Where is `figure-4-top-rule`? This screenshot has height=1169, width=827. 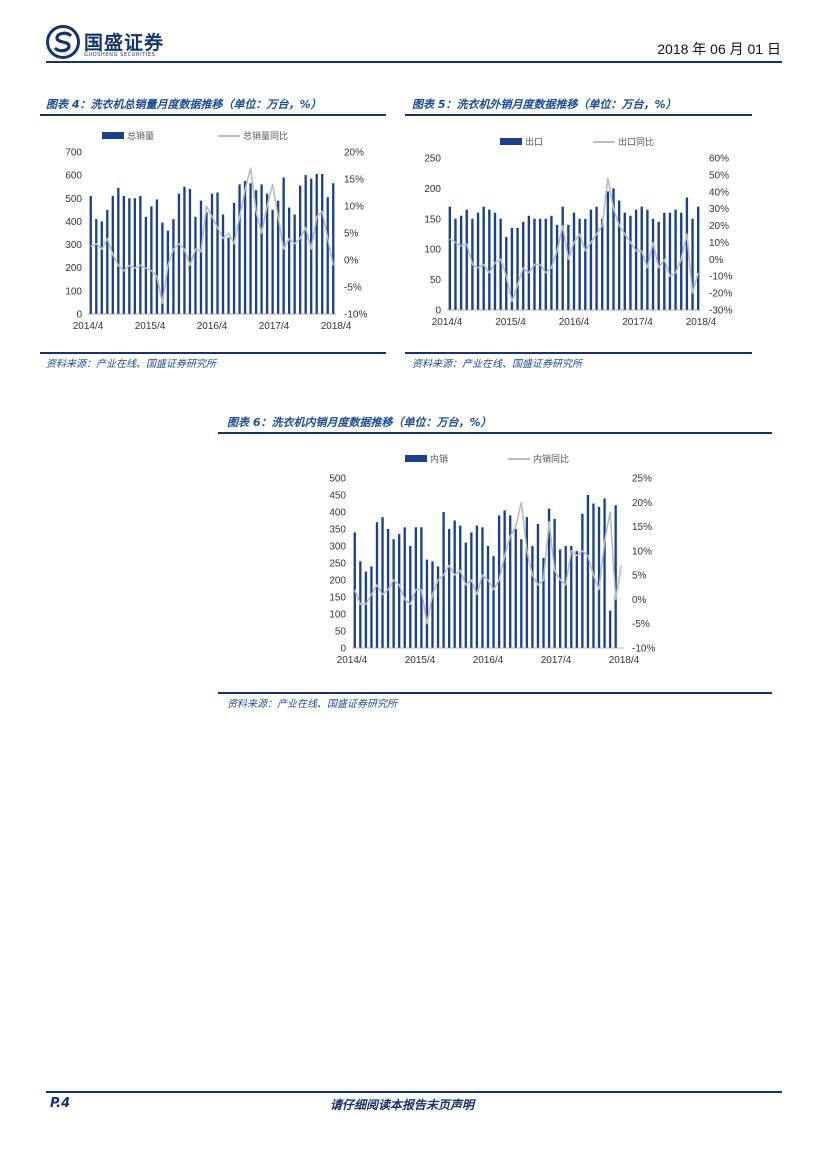 figure-4-top-rule is located at coordinates (213, 115).